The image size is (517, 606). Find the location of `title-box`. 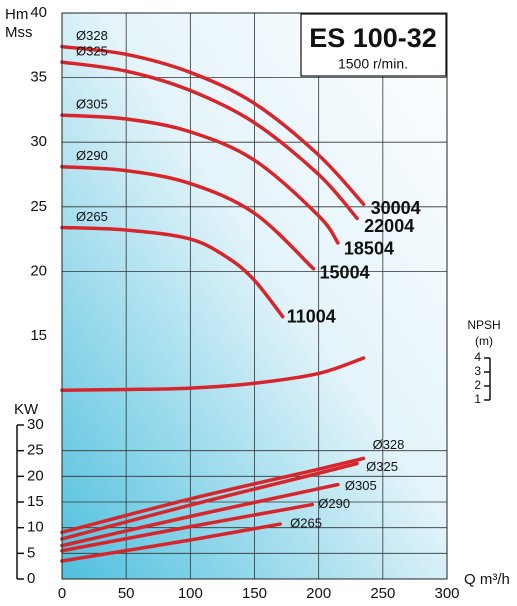

title-box is located at coordinates (373, 45).